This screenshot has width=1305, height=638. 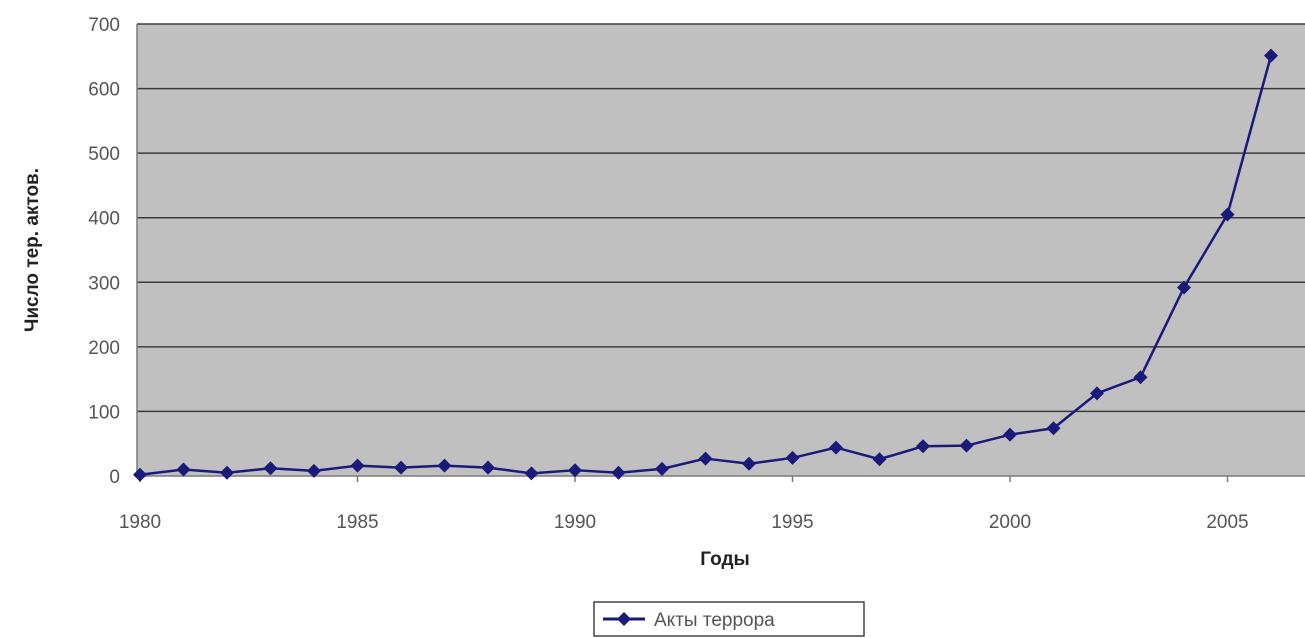 I want to click on data-point-1982, so click(x=227, y=472).